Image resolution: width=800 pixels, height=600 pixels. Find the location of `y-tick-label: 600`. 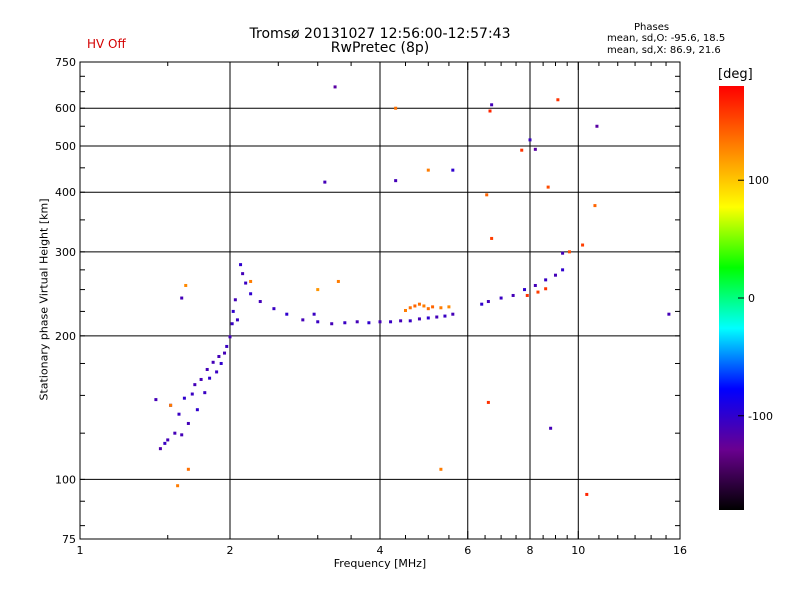

y-tick-label: 600 is located at coordinates (65, 108).